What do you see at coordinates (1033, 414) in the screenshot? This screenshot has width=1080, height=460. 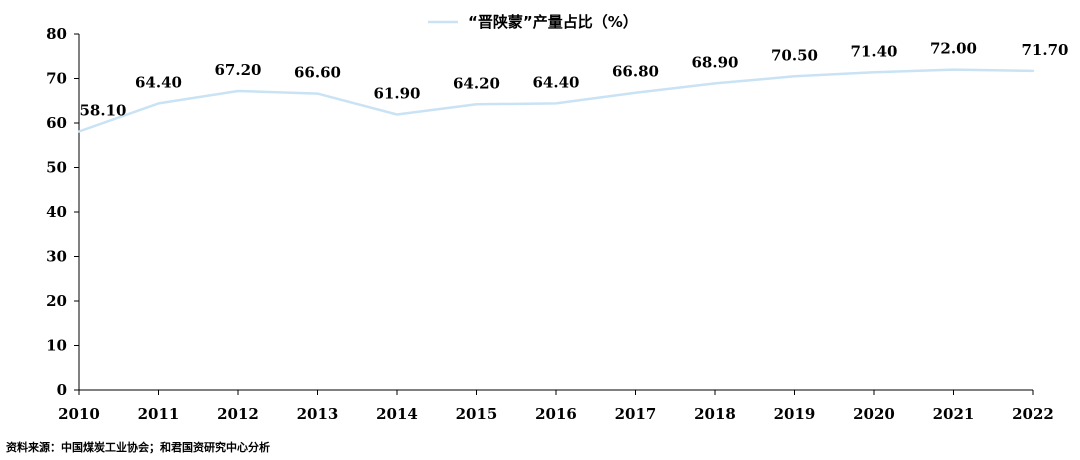 I see `x-tick-label: 2022` at bounding box center [1033, 414].